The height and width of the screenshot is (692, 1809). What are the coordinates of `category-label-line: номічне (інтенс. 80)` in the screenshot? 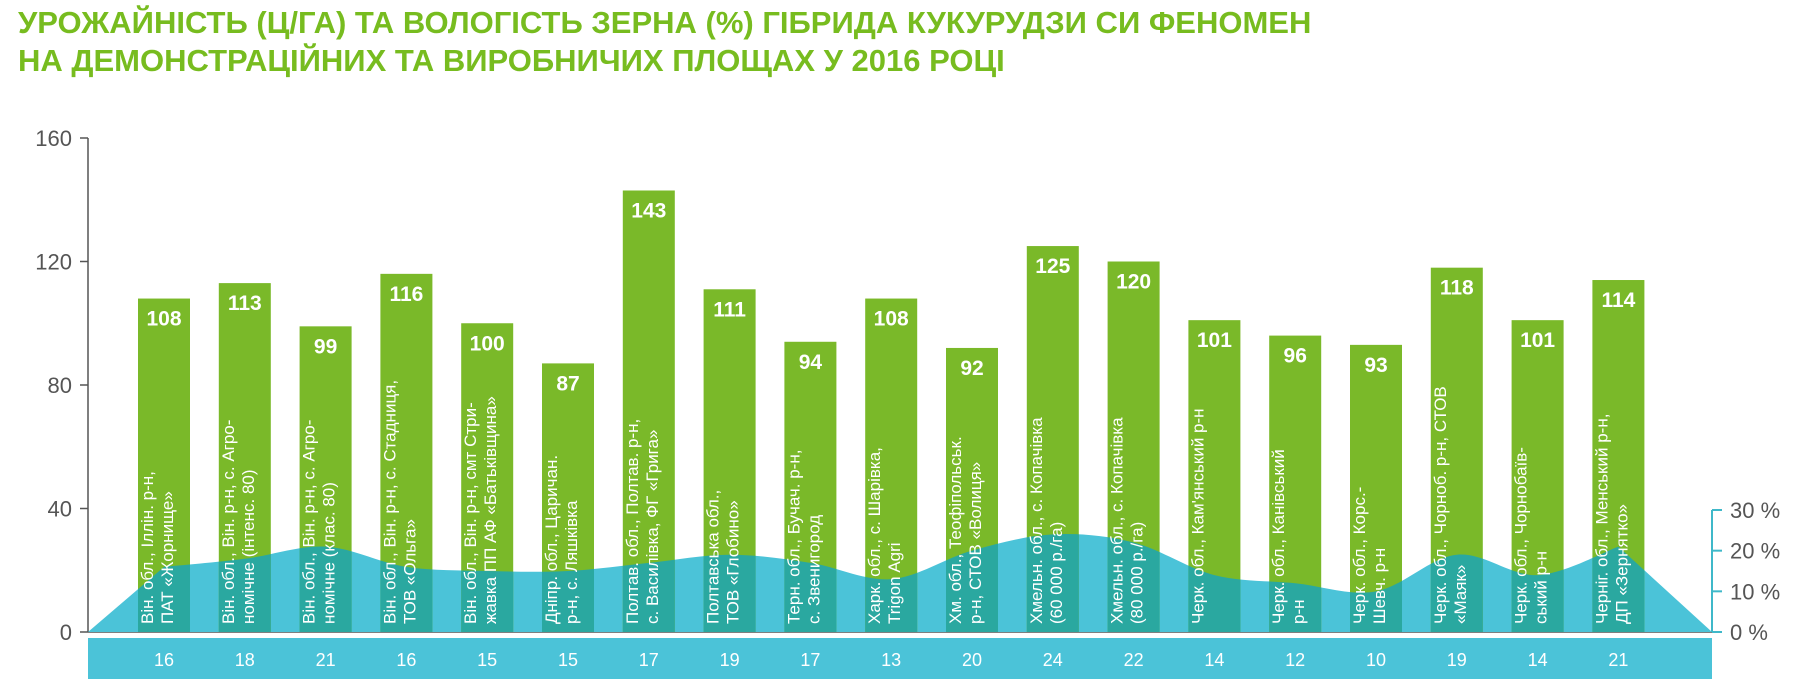 It's located at (248, 546).